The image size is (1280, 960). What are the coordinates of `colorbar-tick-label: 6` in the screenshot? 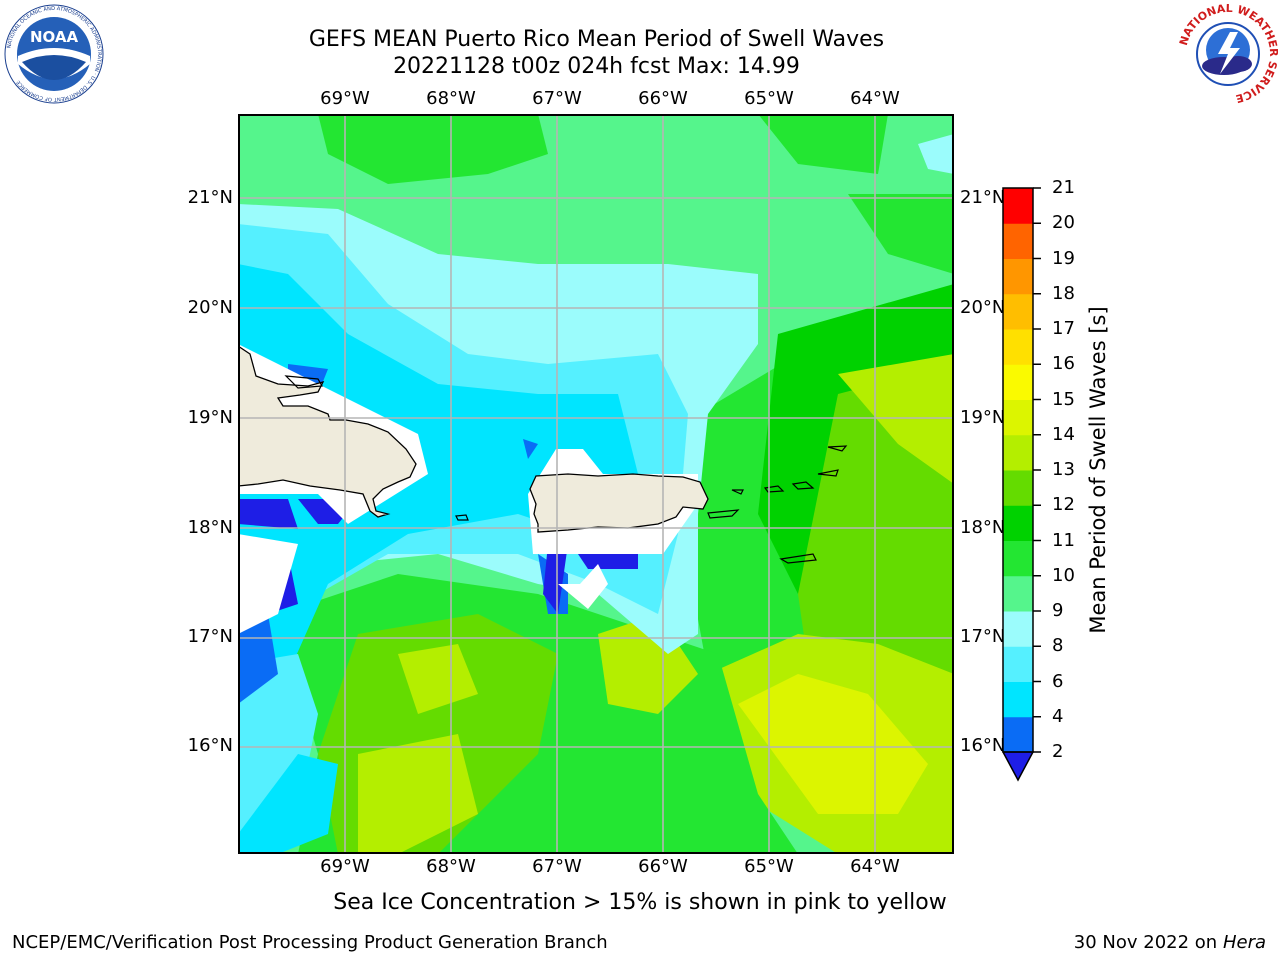 It's located at (1058, 681).